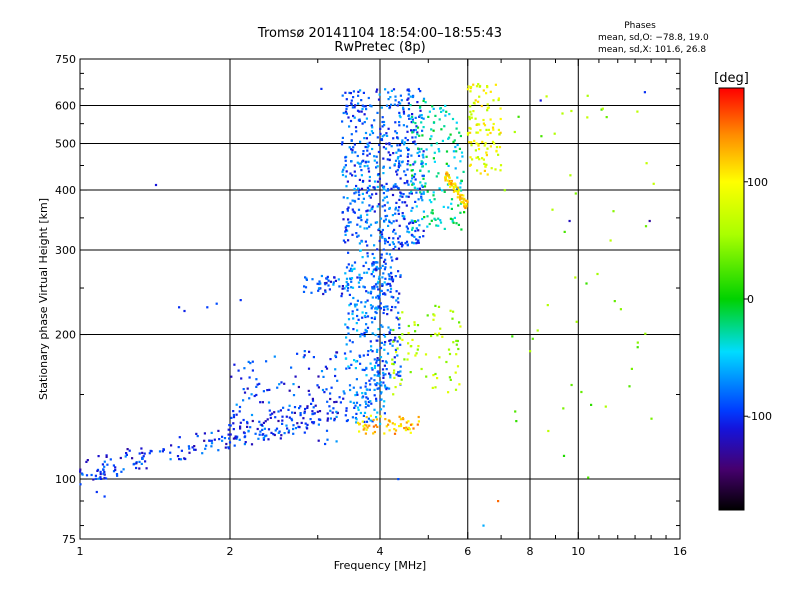  Describe the element at coordinates (652, 50) in the screenshot. I see `phase-stats-x-mode: mean, sd,X: 101.6, 26.8` at that location.